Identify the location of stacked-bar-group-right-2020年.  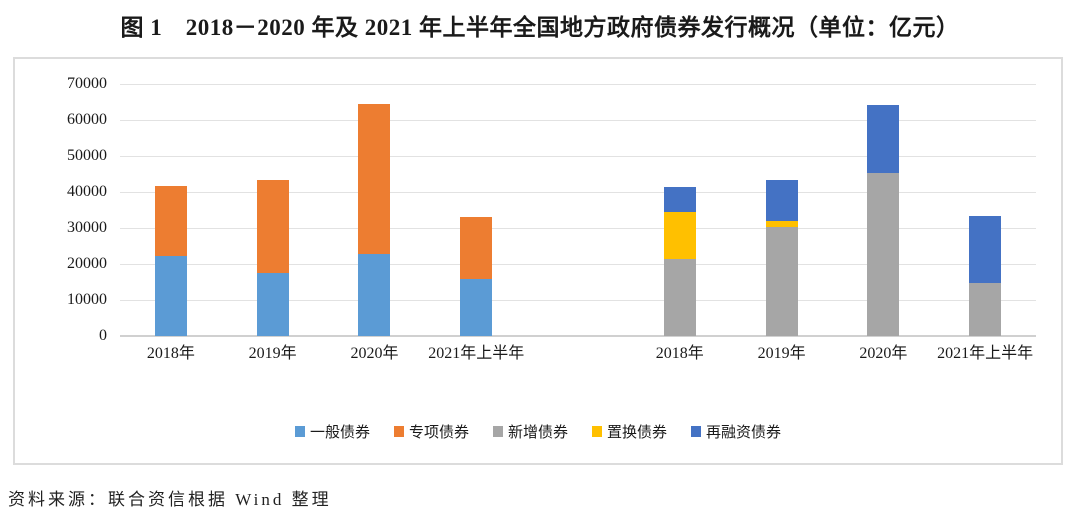
(883, 220).